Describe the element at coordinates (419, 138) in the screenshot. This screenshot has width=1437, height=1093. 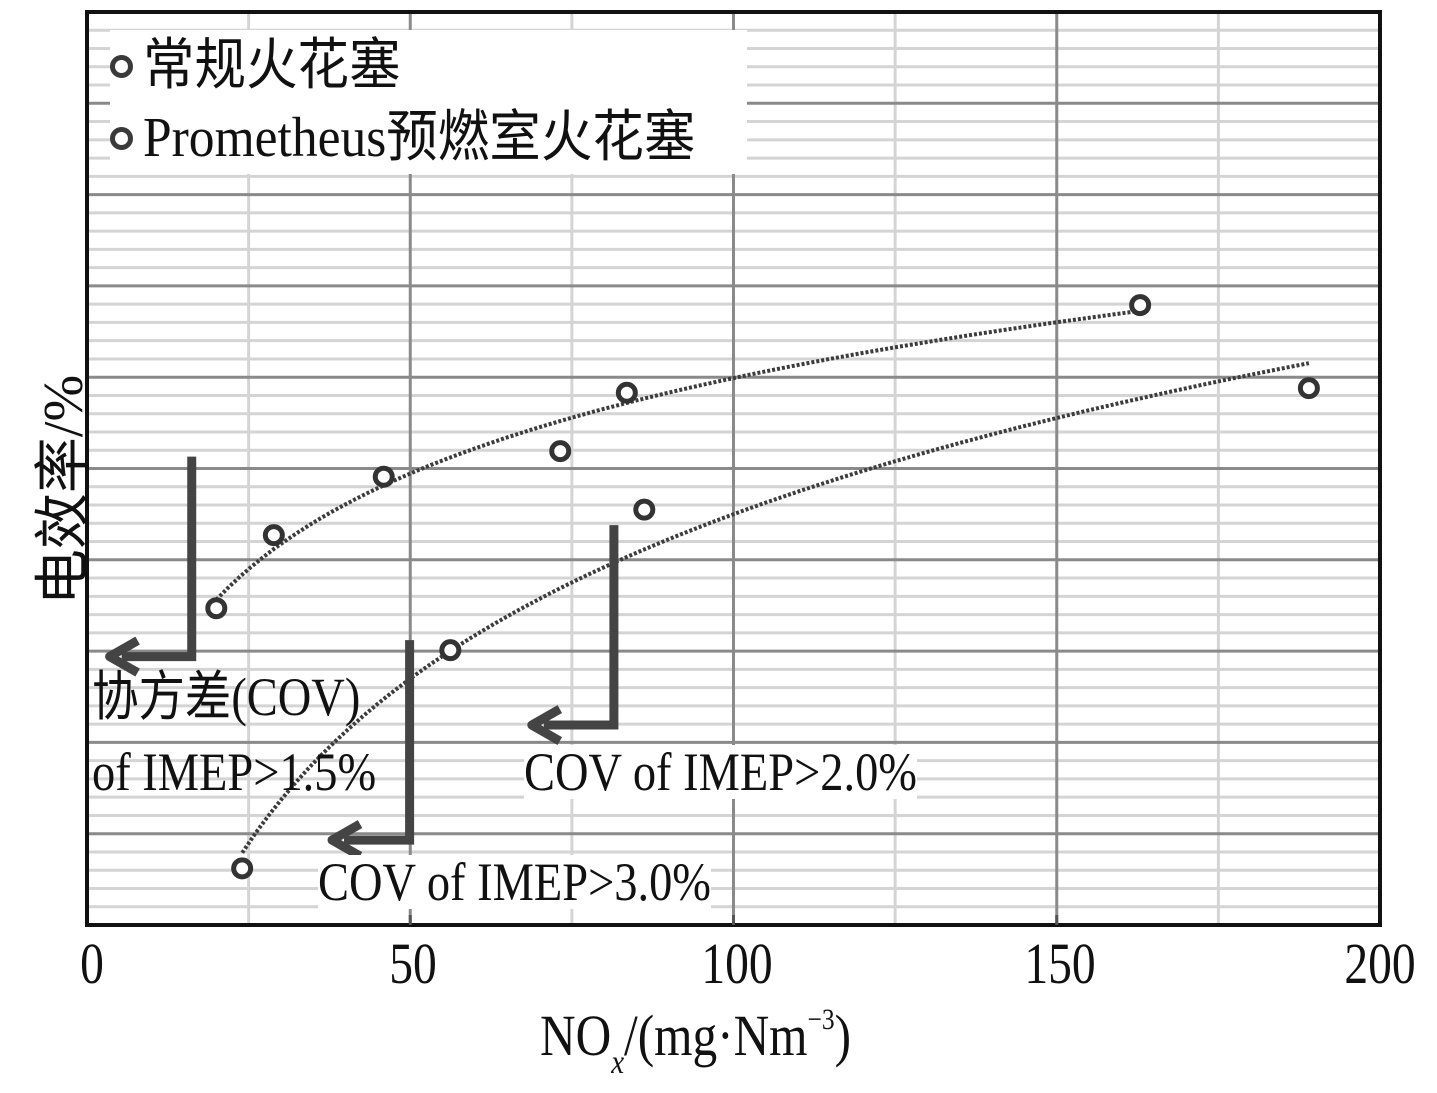
I see `legend-label: Prometheus预燃室火花塞` at that location.